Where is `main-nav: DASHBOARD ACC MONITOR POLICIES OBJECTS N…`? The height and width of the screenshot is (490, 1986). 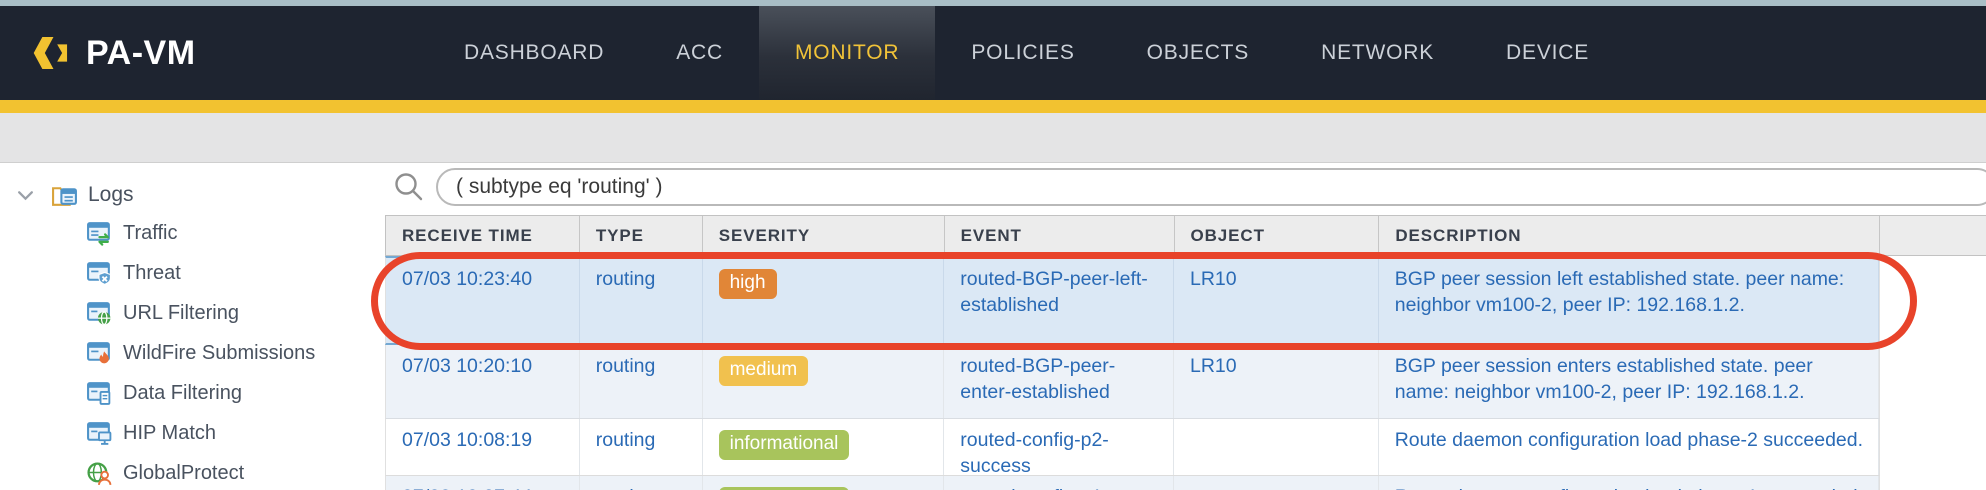
main-nav: DASHBOARD ACC MONITOR POLICIES OBJECTS N… is located at coordinates (1026, 53).